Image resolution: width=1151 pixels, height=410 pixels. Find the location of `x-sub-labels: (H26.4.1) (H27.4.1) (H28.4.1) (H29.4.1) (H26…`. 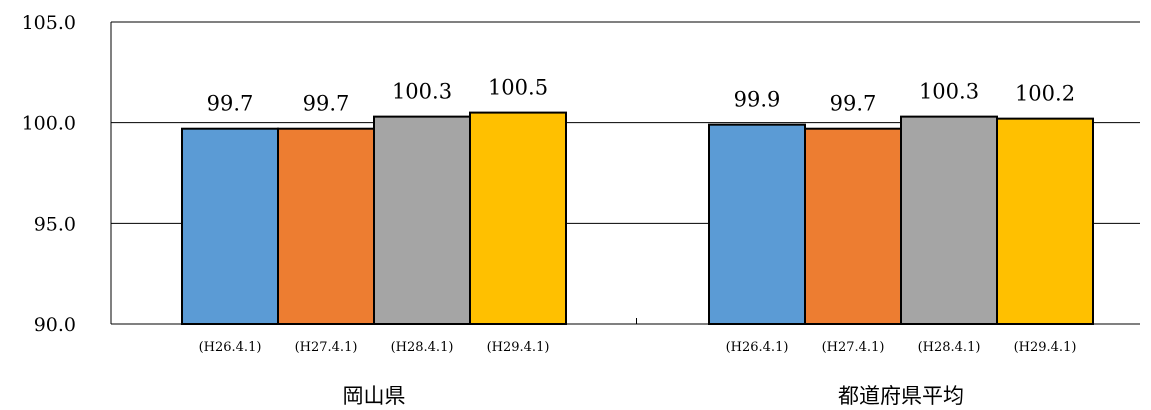

x-sub-labels: (H26.4.1) (H27.4.1) (H28.4.1) (H29.4.1) (H26… is located at coordinates (638, 347).